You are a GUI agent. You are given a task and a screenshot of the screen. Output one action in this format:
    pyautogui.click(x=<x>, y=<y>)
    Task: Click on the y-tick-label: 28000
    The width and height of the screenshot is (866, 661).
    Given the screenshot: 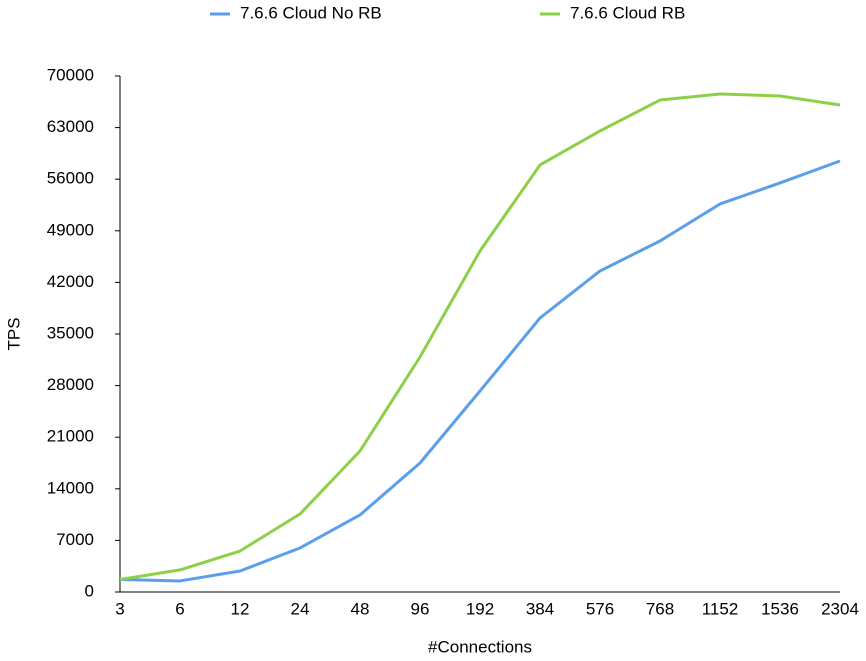 What is the action you would take?
    pyautogui.click(x=70, y=384)
    